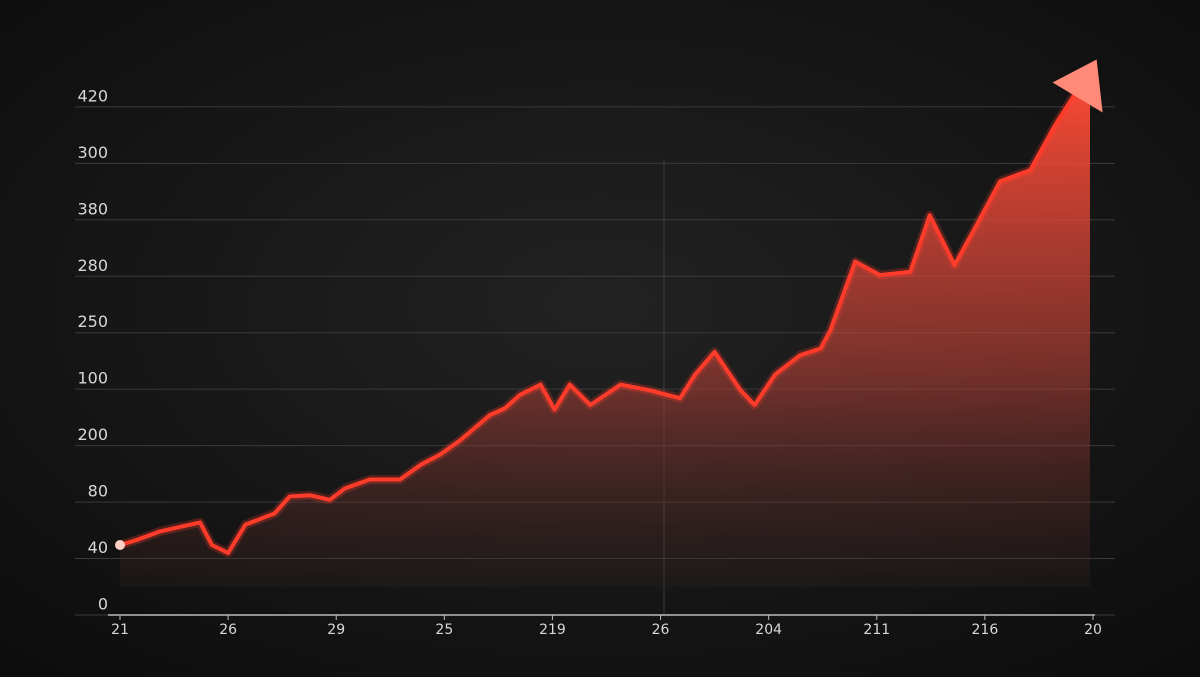  What do you see at coordinates (92, 95) in the screenshot?
I see `y-tick-label: 420` at bounding box center [92, 95].